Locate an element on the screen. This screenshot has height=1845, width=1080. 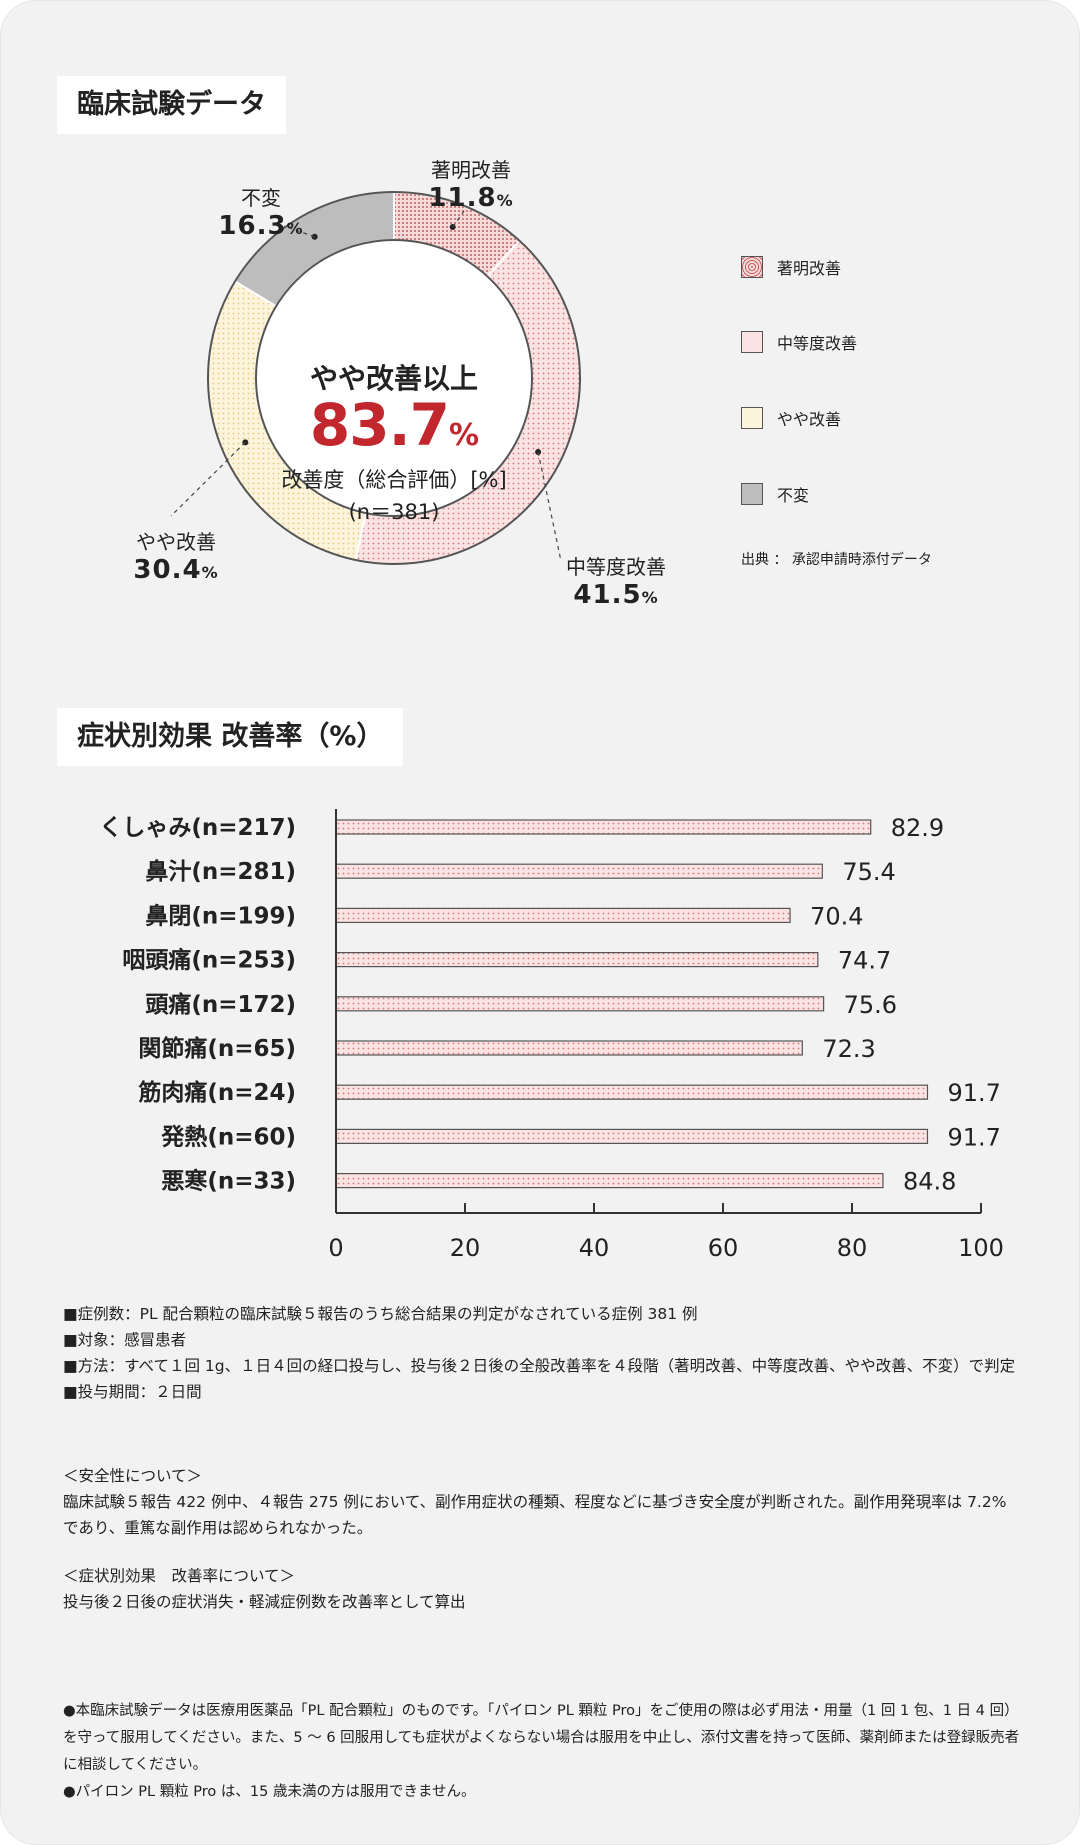
bar-category-label: 鼻汁(n=281) is located at coordinates (220, 871).